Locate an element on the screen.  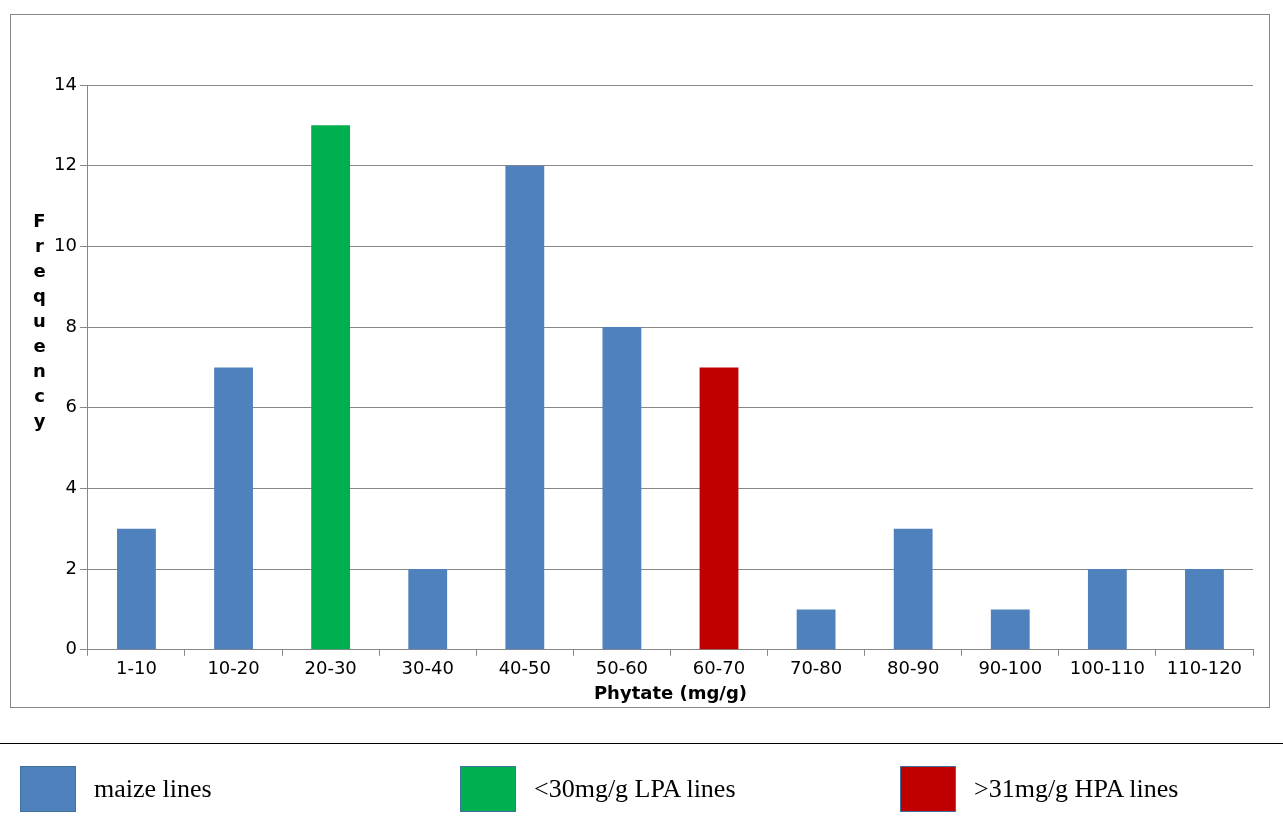
y-tick-label: 0 is located at coordinates (71, 648).